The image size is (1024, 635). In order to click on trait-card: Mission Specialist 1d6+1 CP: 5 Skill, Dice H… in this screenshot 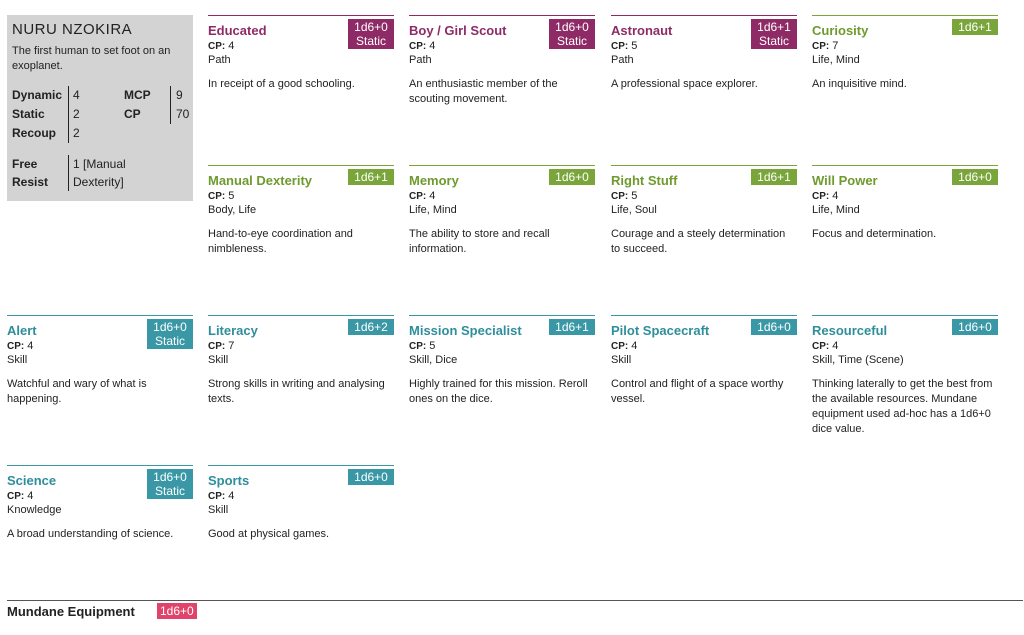, I will do `click(502, 385)`.